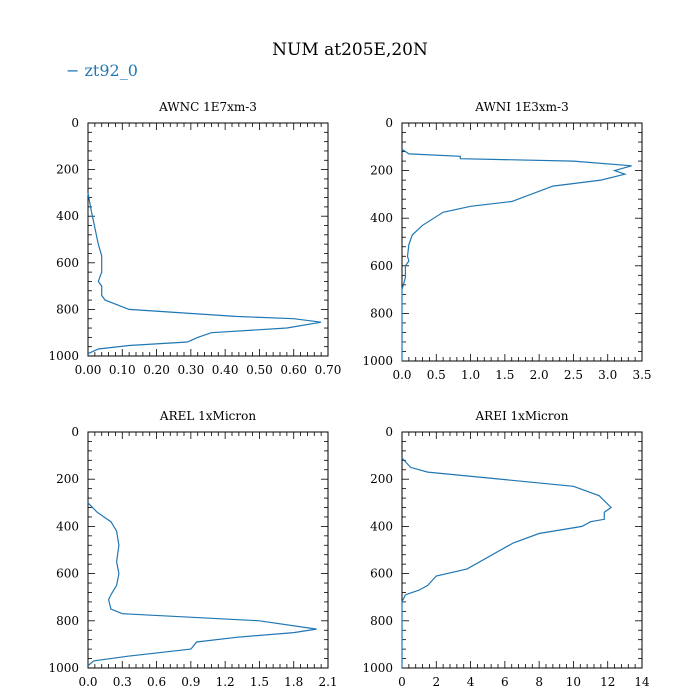 This screenshot has width=700, height=700. I want to click on x-tick-label: 12, so click(607, 682).